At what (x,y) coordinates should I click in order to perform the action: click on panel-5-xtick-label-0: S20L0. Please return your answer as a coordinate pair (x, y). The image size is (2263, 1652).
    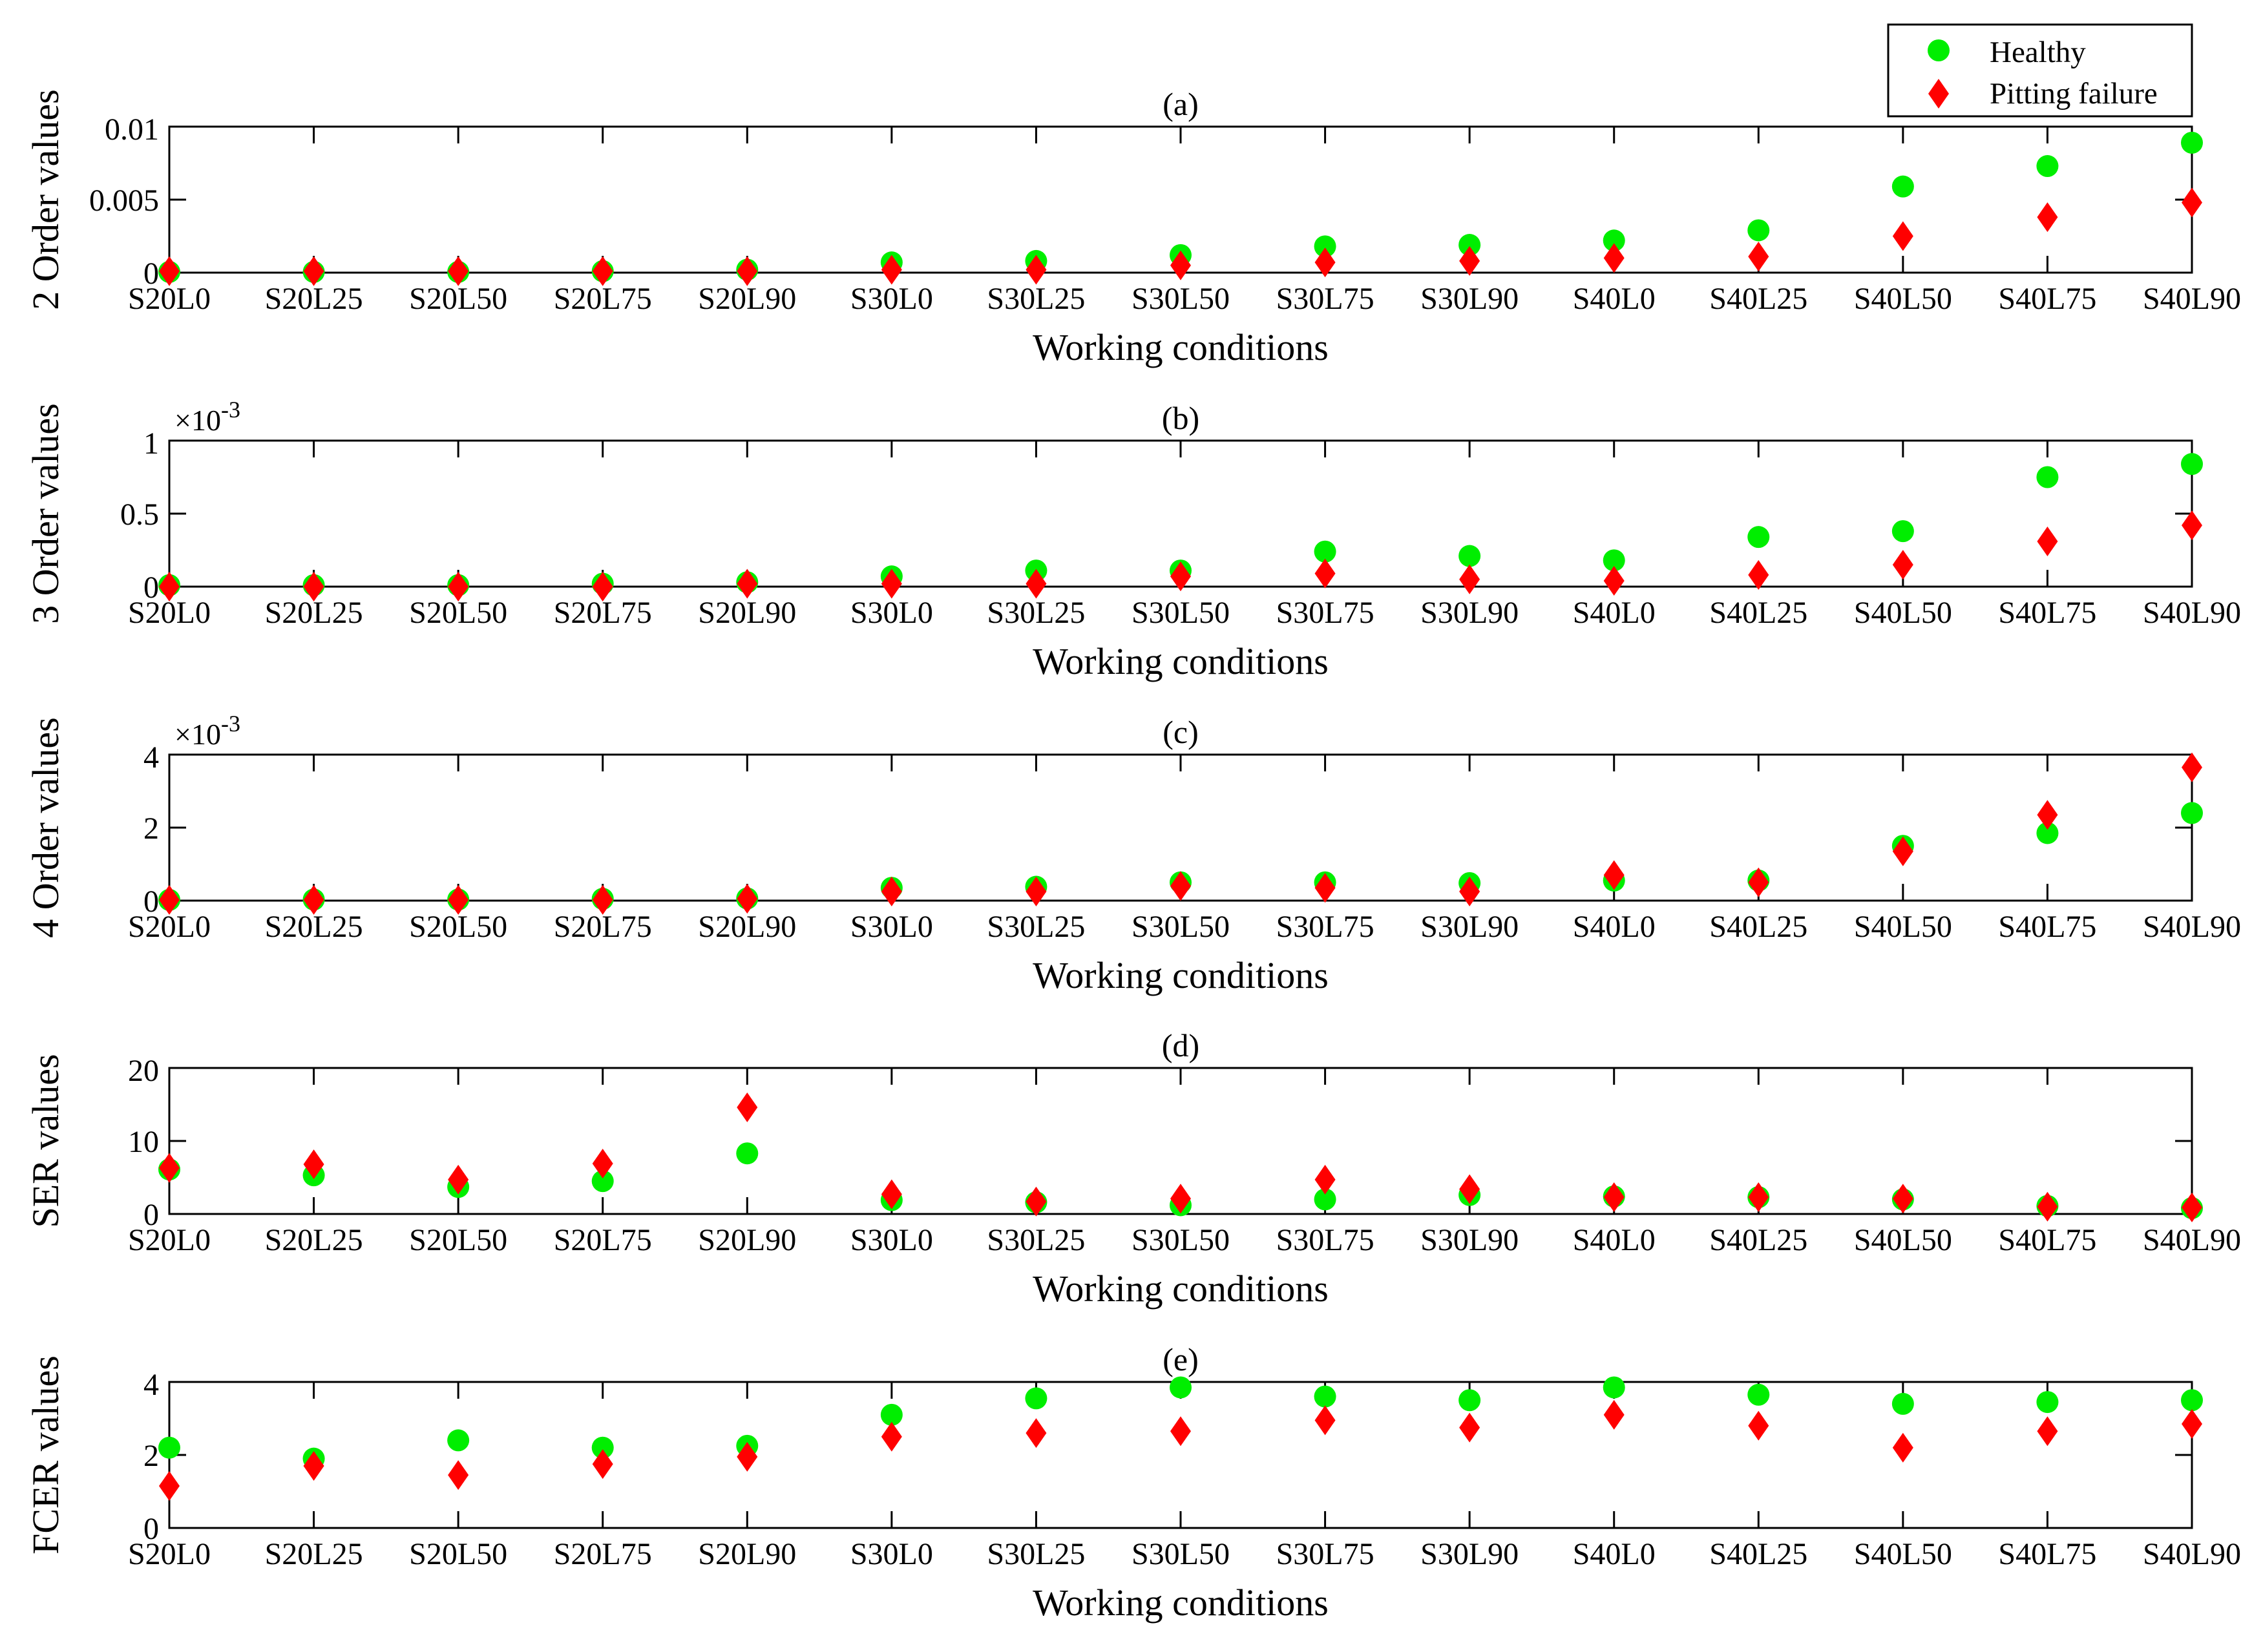
    Looking at the image, I should click on (169, 1554).